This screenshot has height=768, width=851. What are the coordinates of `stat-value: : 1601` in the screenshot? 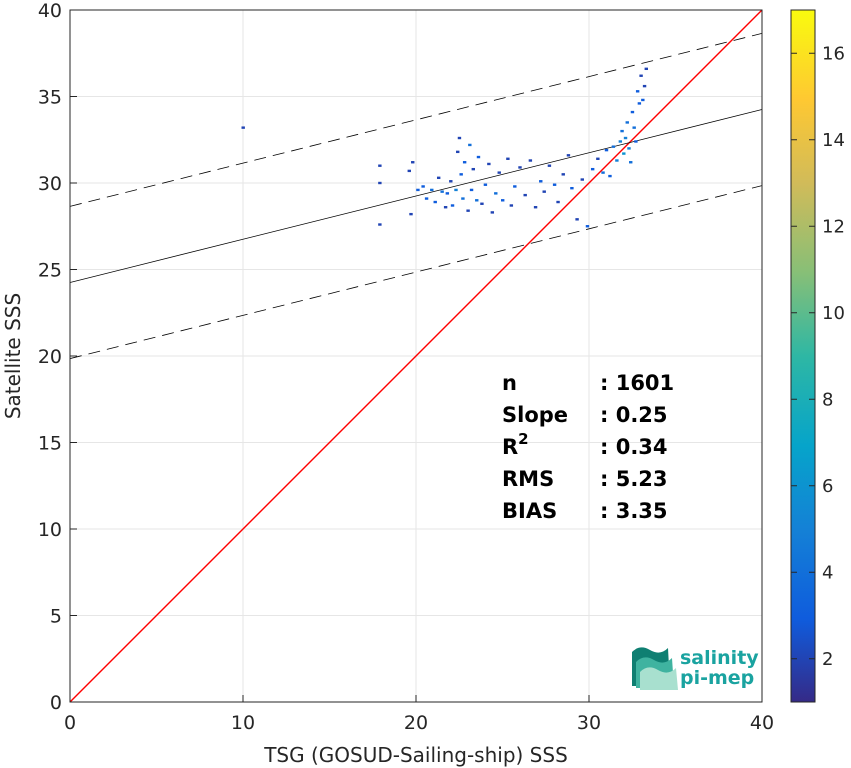 It's located at (637, 383).